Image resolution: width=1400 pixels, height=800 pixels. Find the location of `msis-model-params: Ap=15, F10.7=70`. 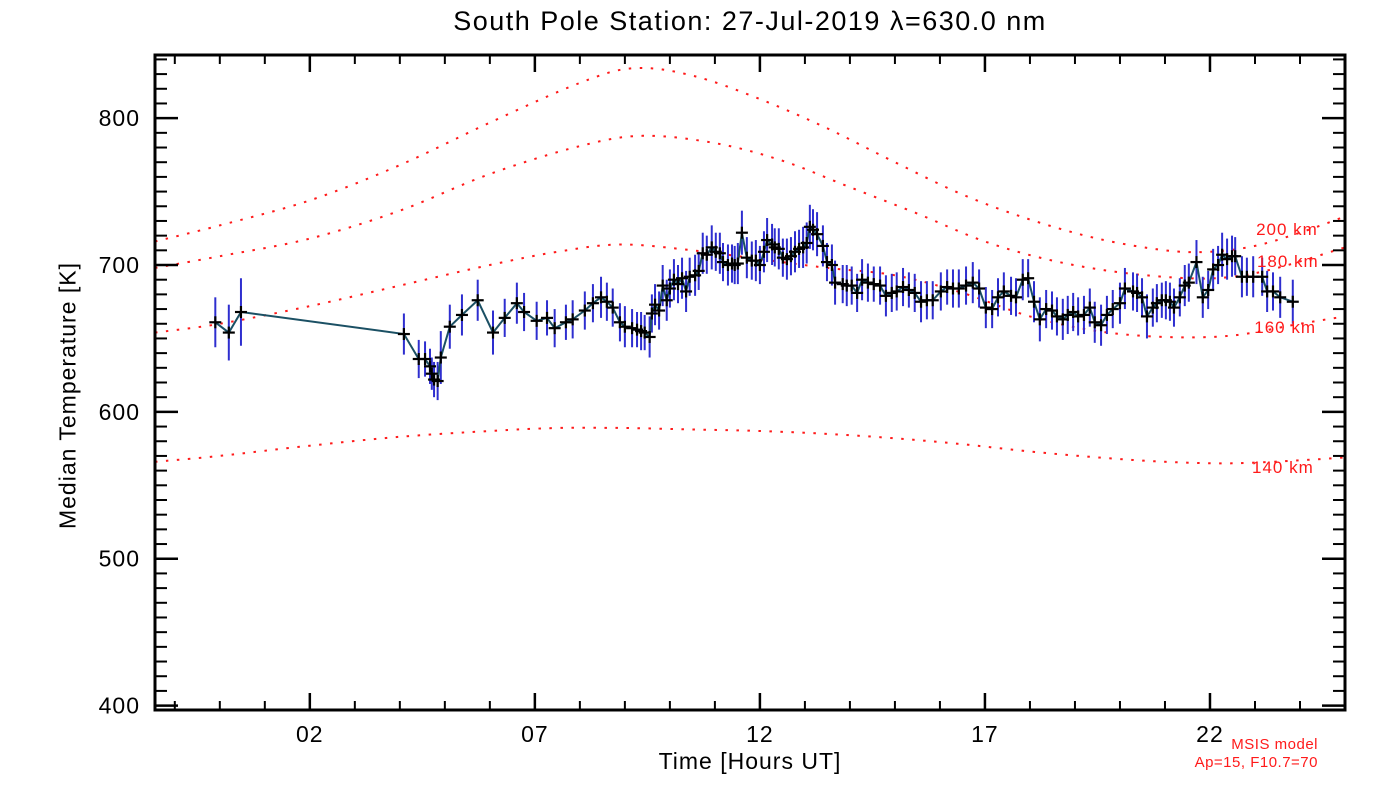

msis-model-params: Ap=15, F10.7=70 is located at coordinates (1256, 762).